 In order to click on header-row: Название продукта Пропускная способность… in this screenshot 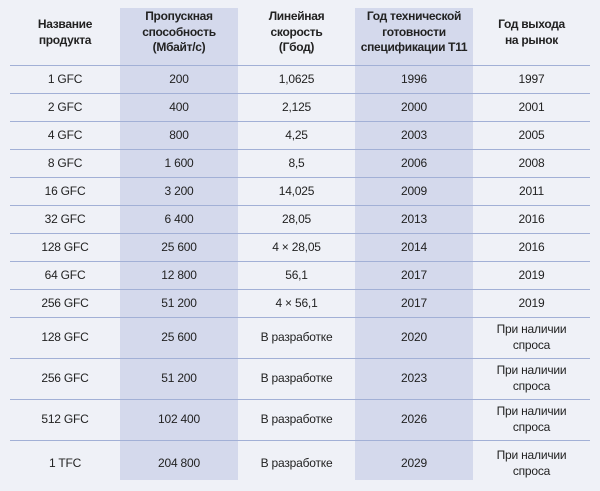, I will do `click(300, 33)`.